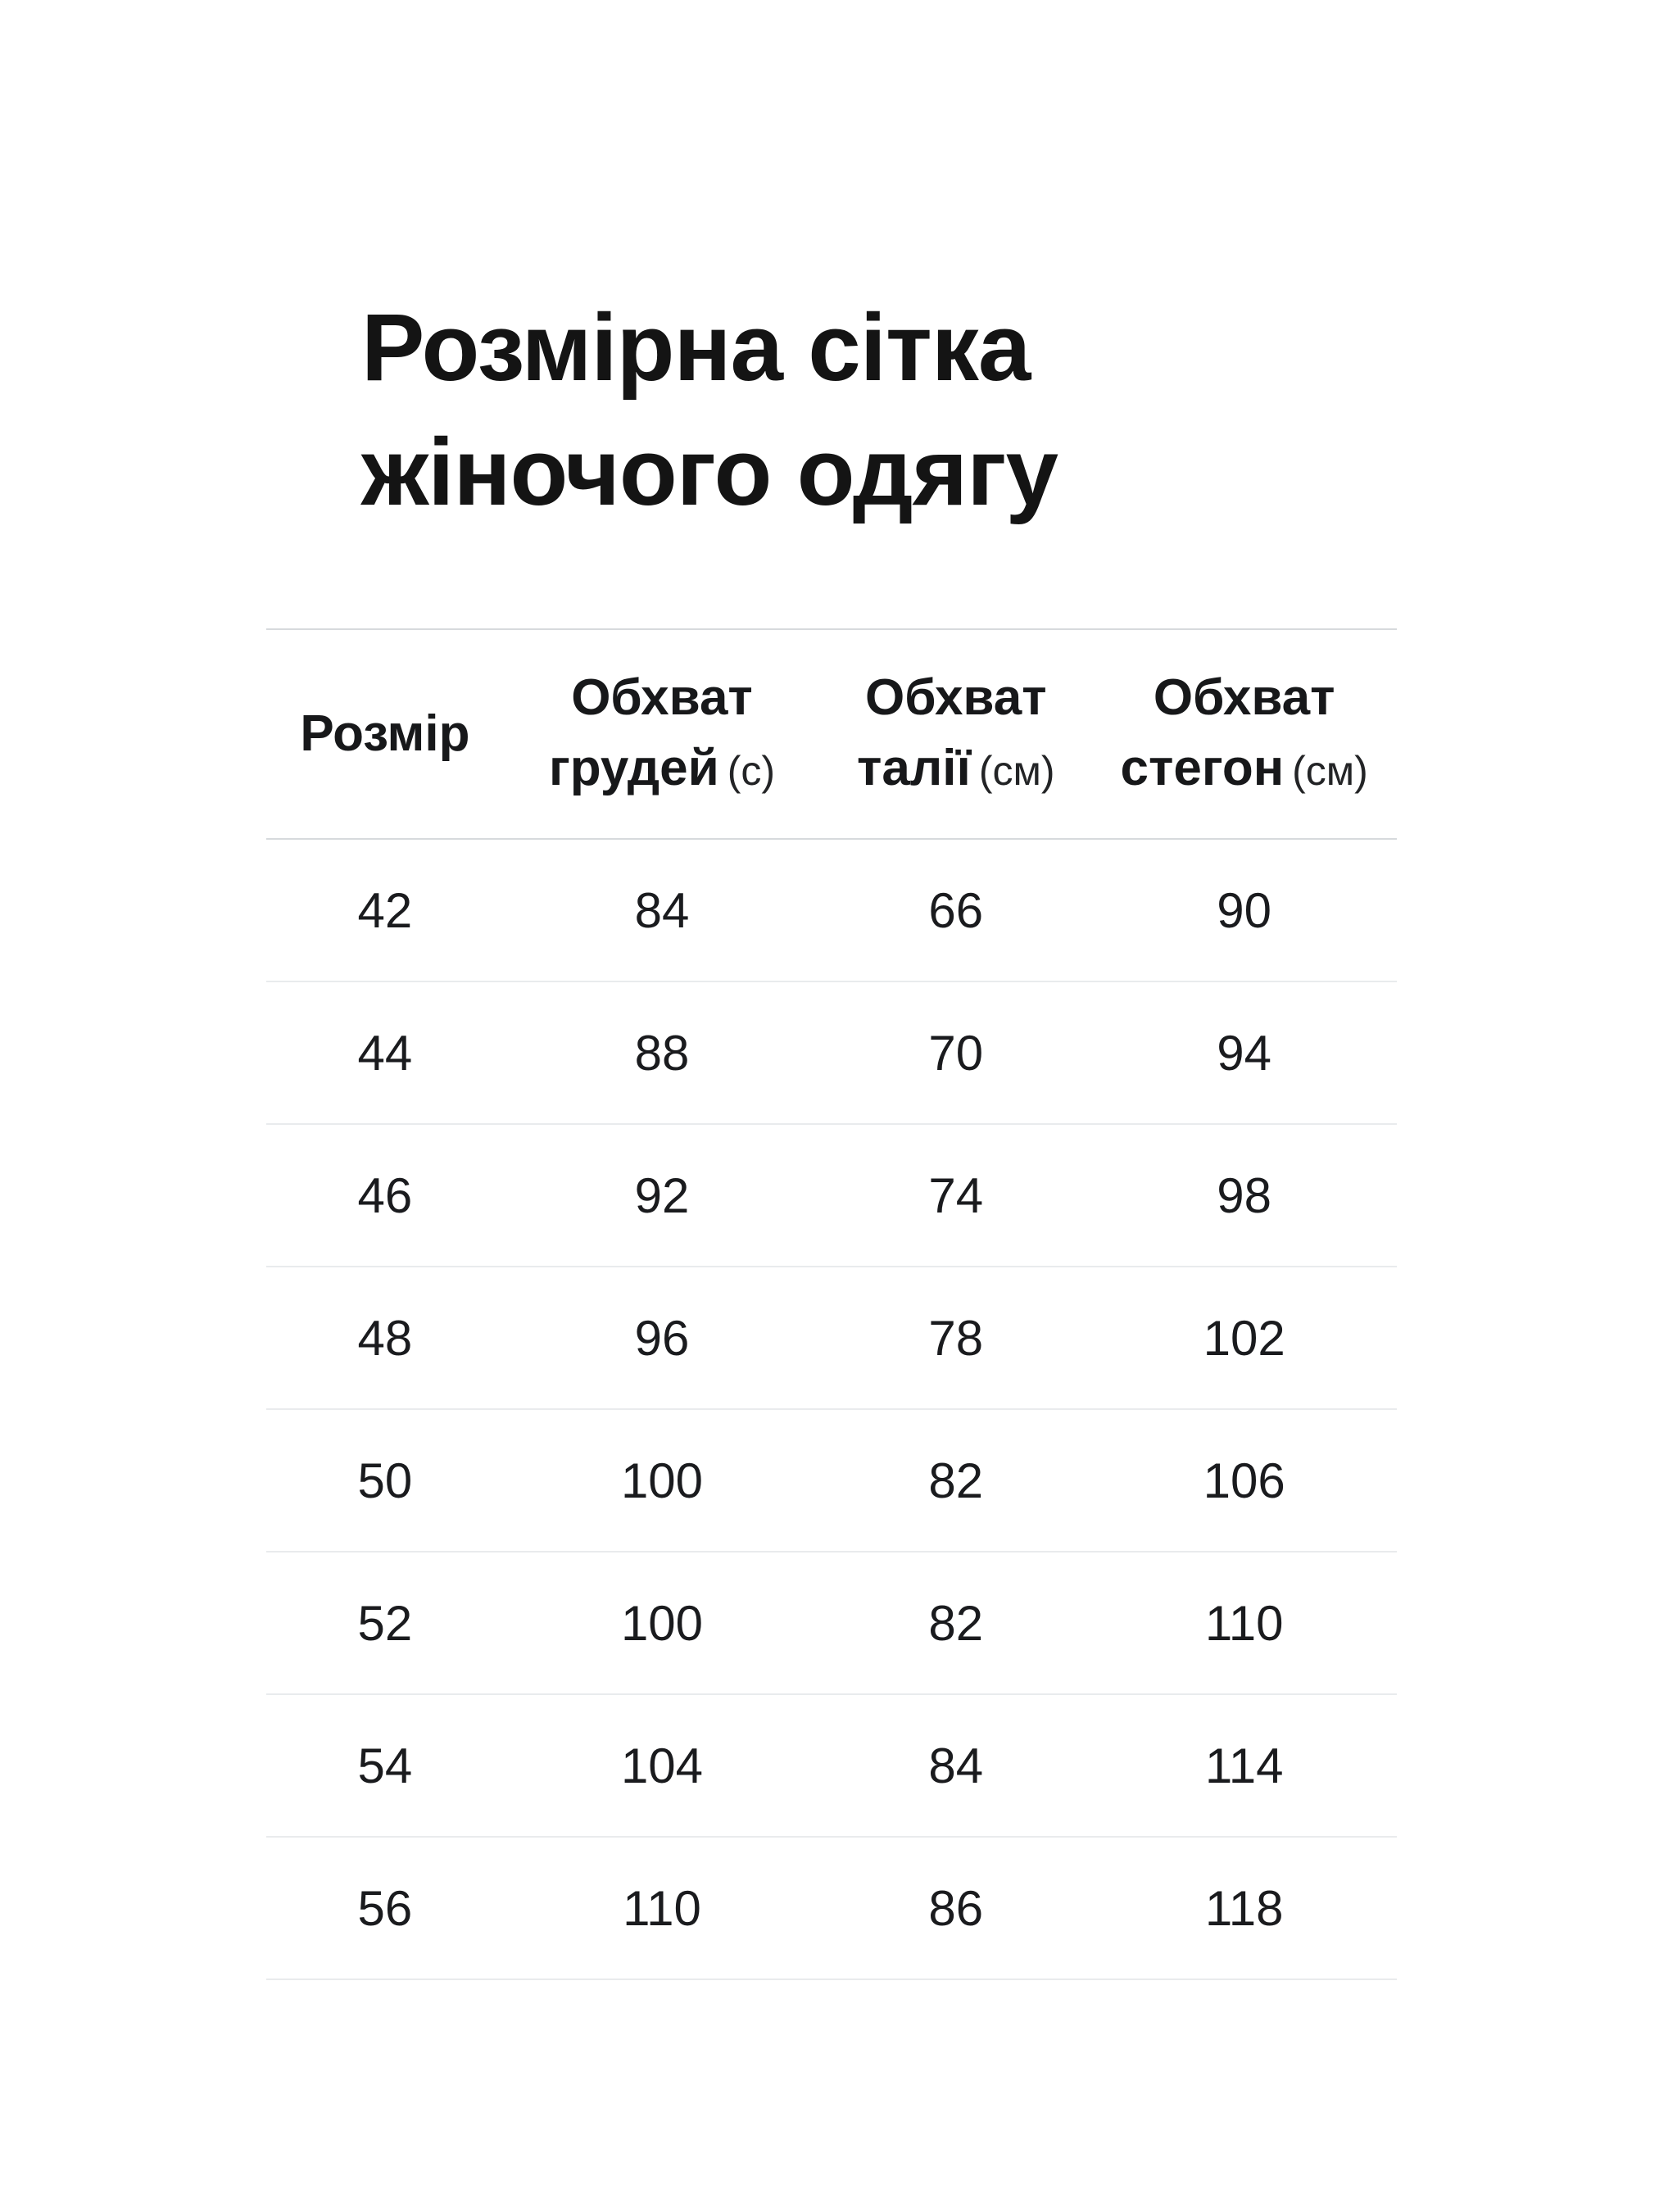  I want to click on waist-value-cell: 74, so click(956, 1195).